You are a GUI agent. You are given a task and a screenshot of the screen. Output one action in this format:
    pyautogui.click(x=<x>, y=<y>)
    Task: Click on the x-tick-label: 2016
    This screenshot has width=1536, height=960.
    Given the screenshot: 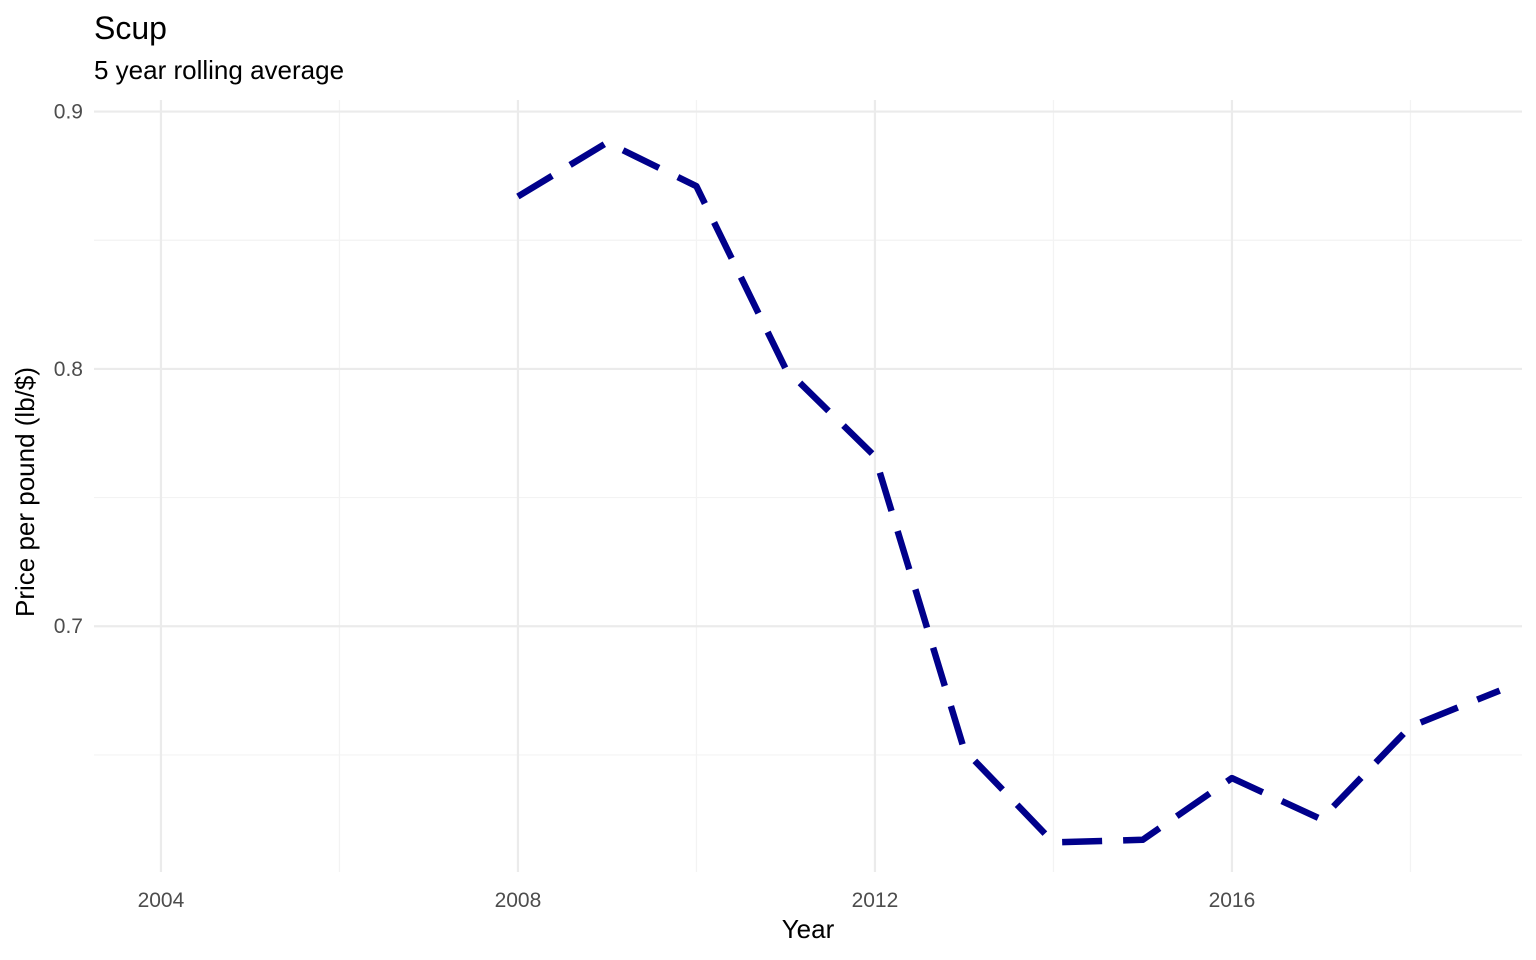 What is the action you would take?
    pyautogui.click(x=1232, y=900)
    